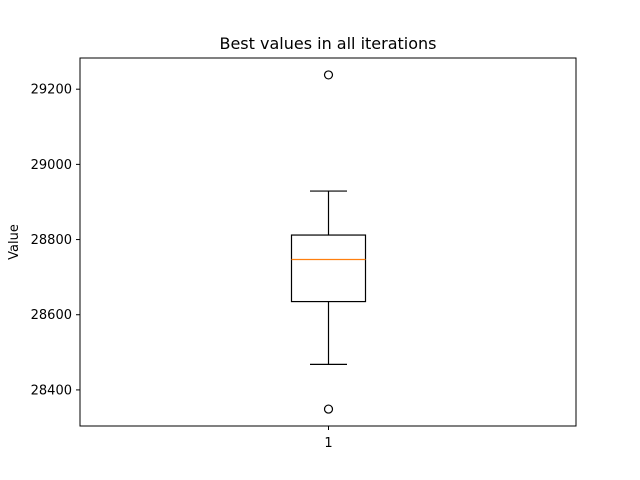  What do you see at coordinates (51, 90) in the screenshot?
I see `y-tick-label: 29200` at bounding box center [51, 90].